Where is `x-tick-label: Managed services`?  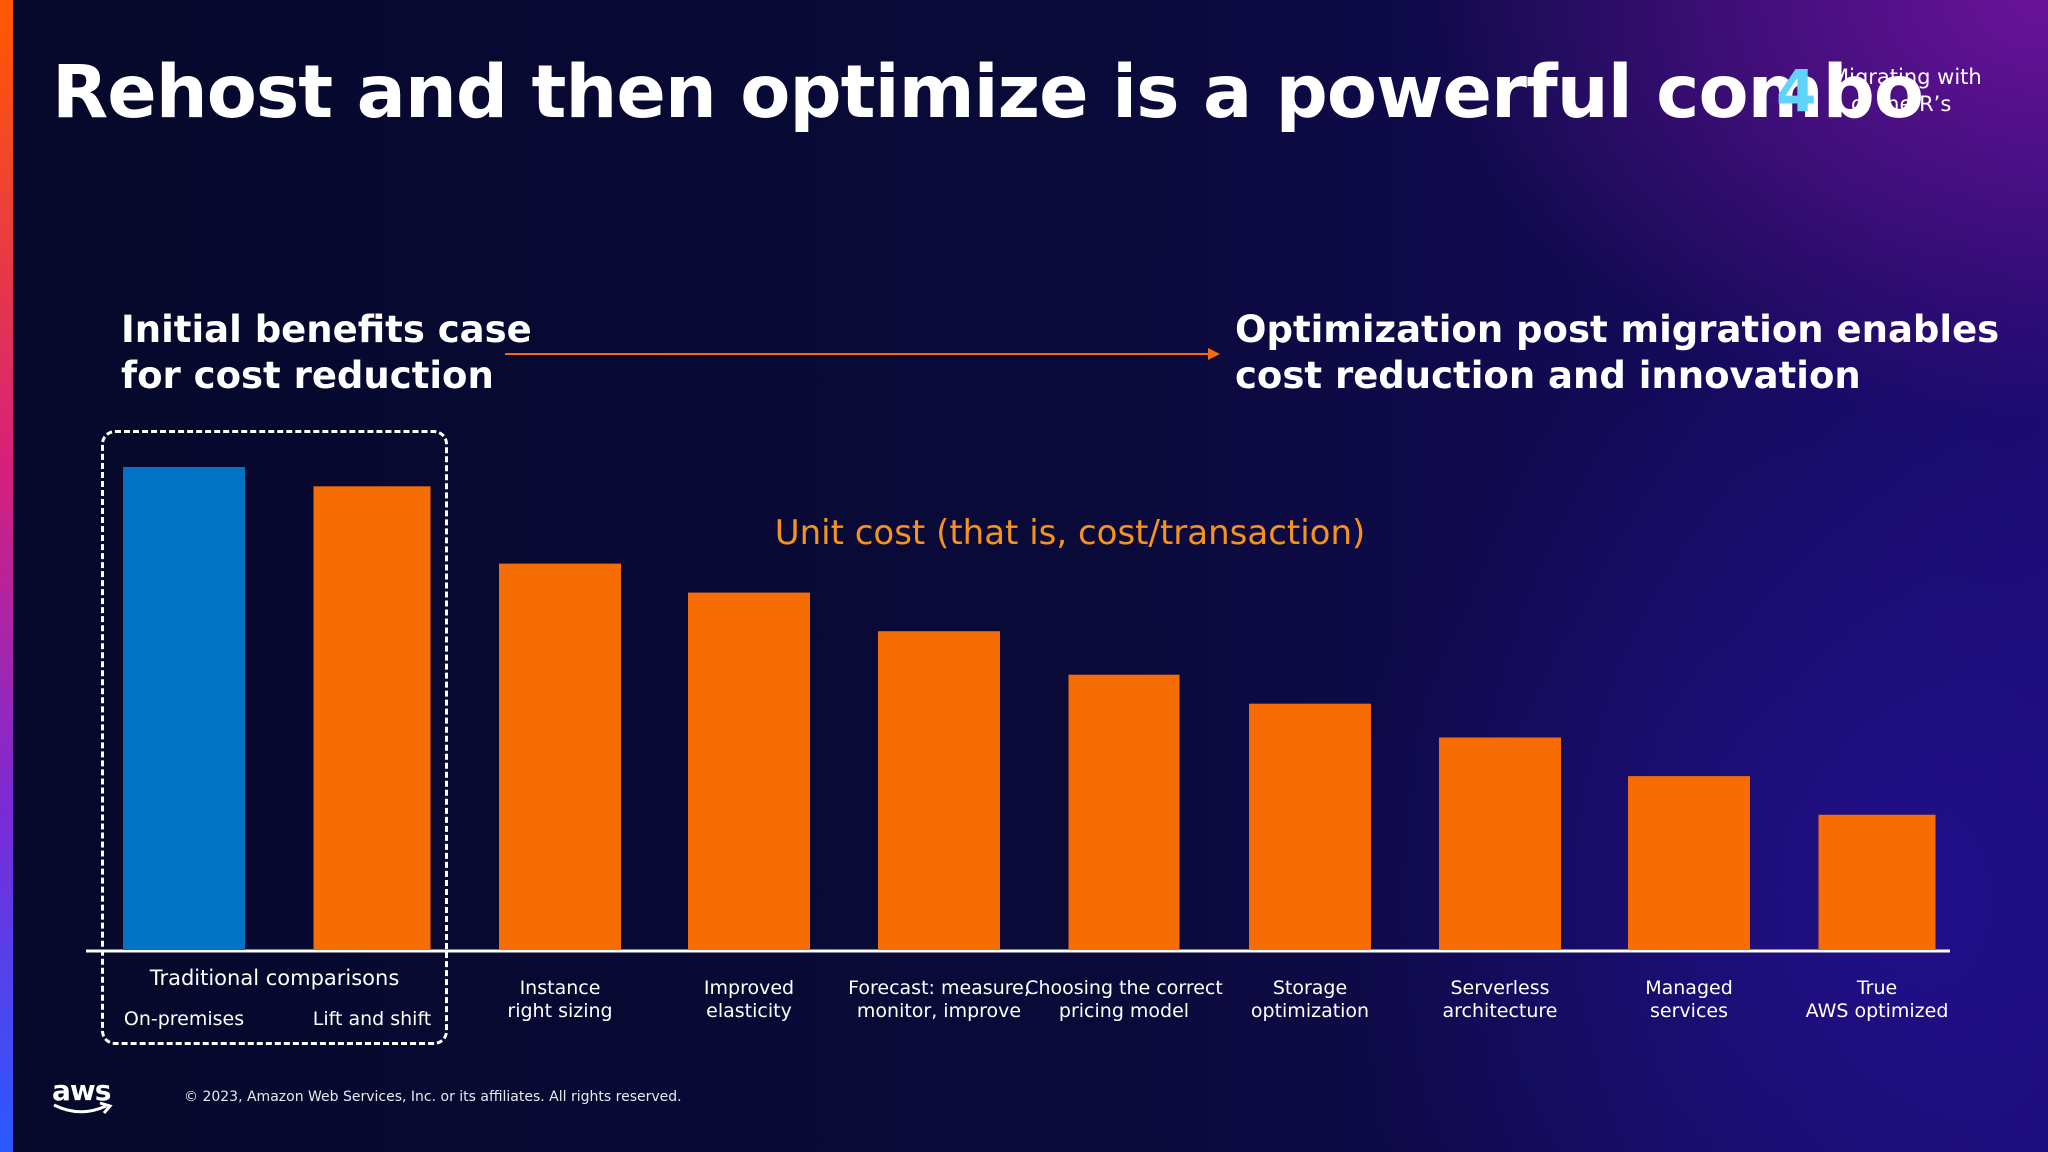 x-tick-label: Managed services is located at coordinates (1689, 999).